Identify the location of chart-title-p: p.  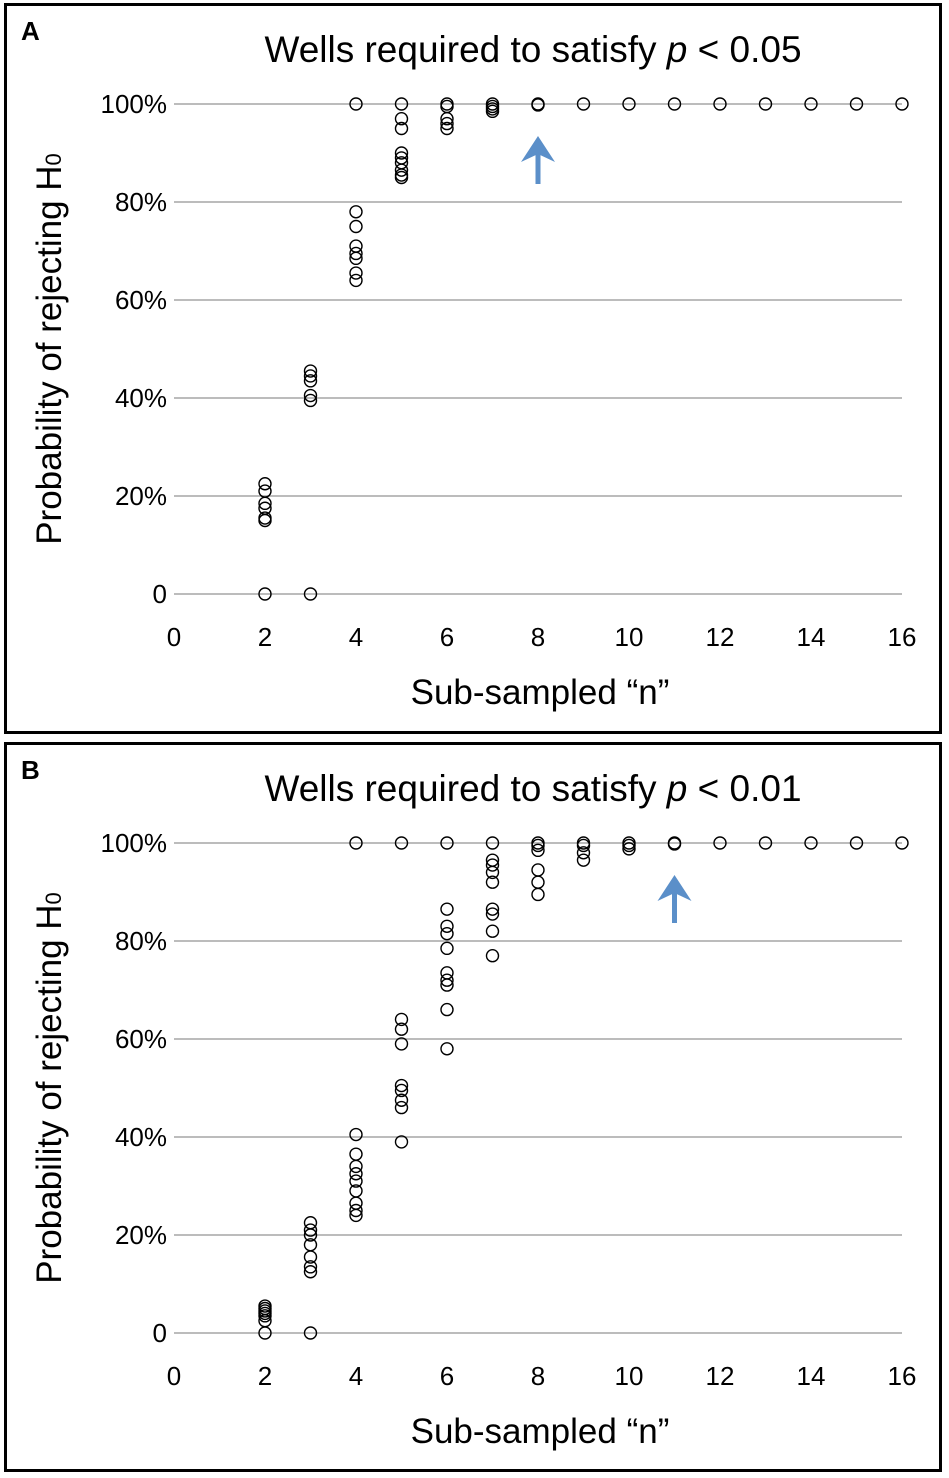
(677, 49).